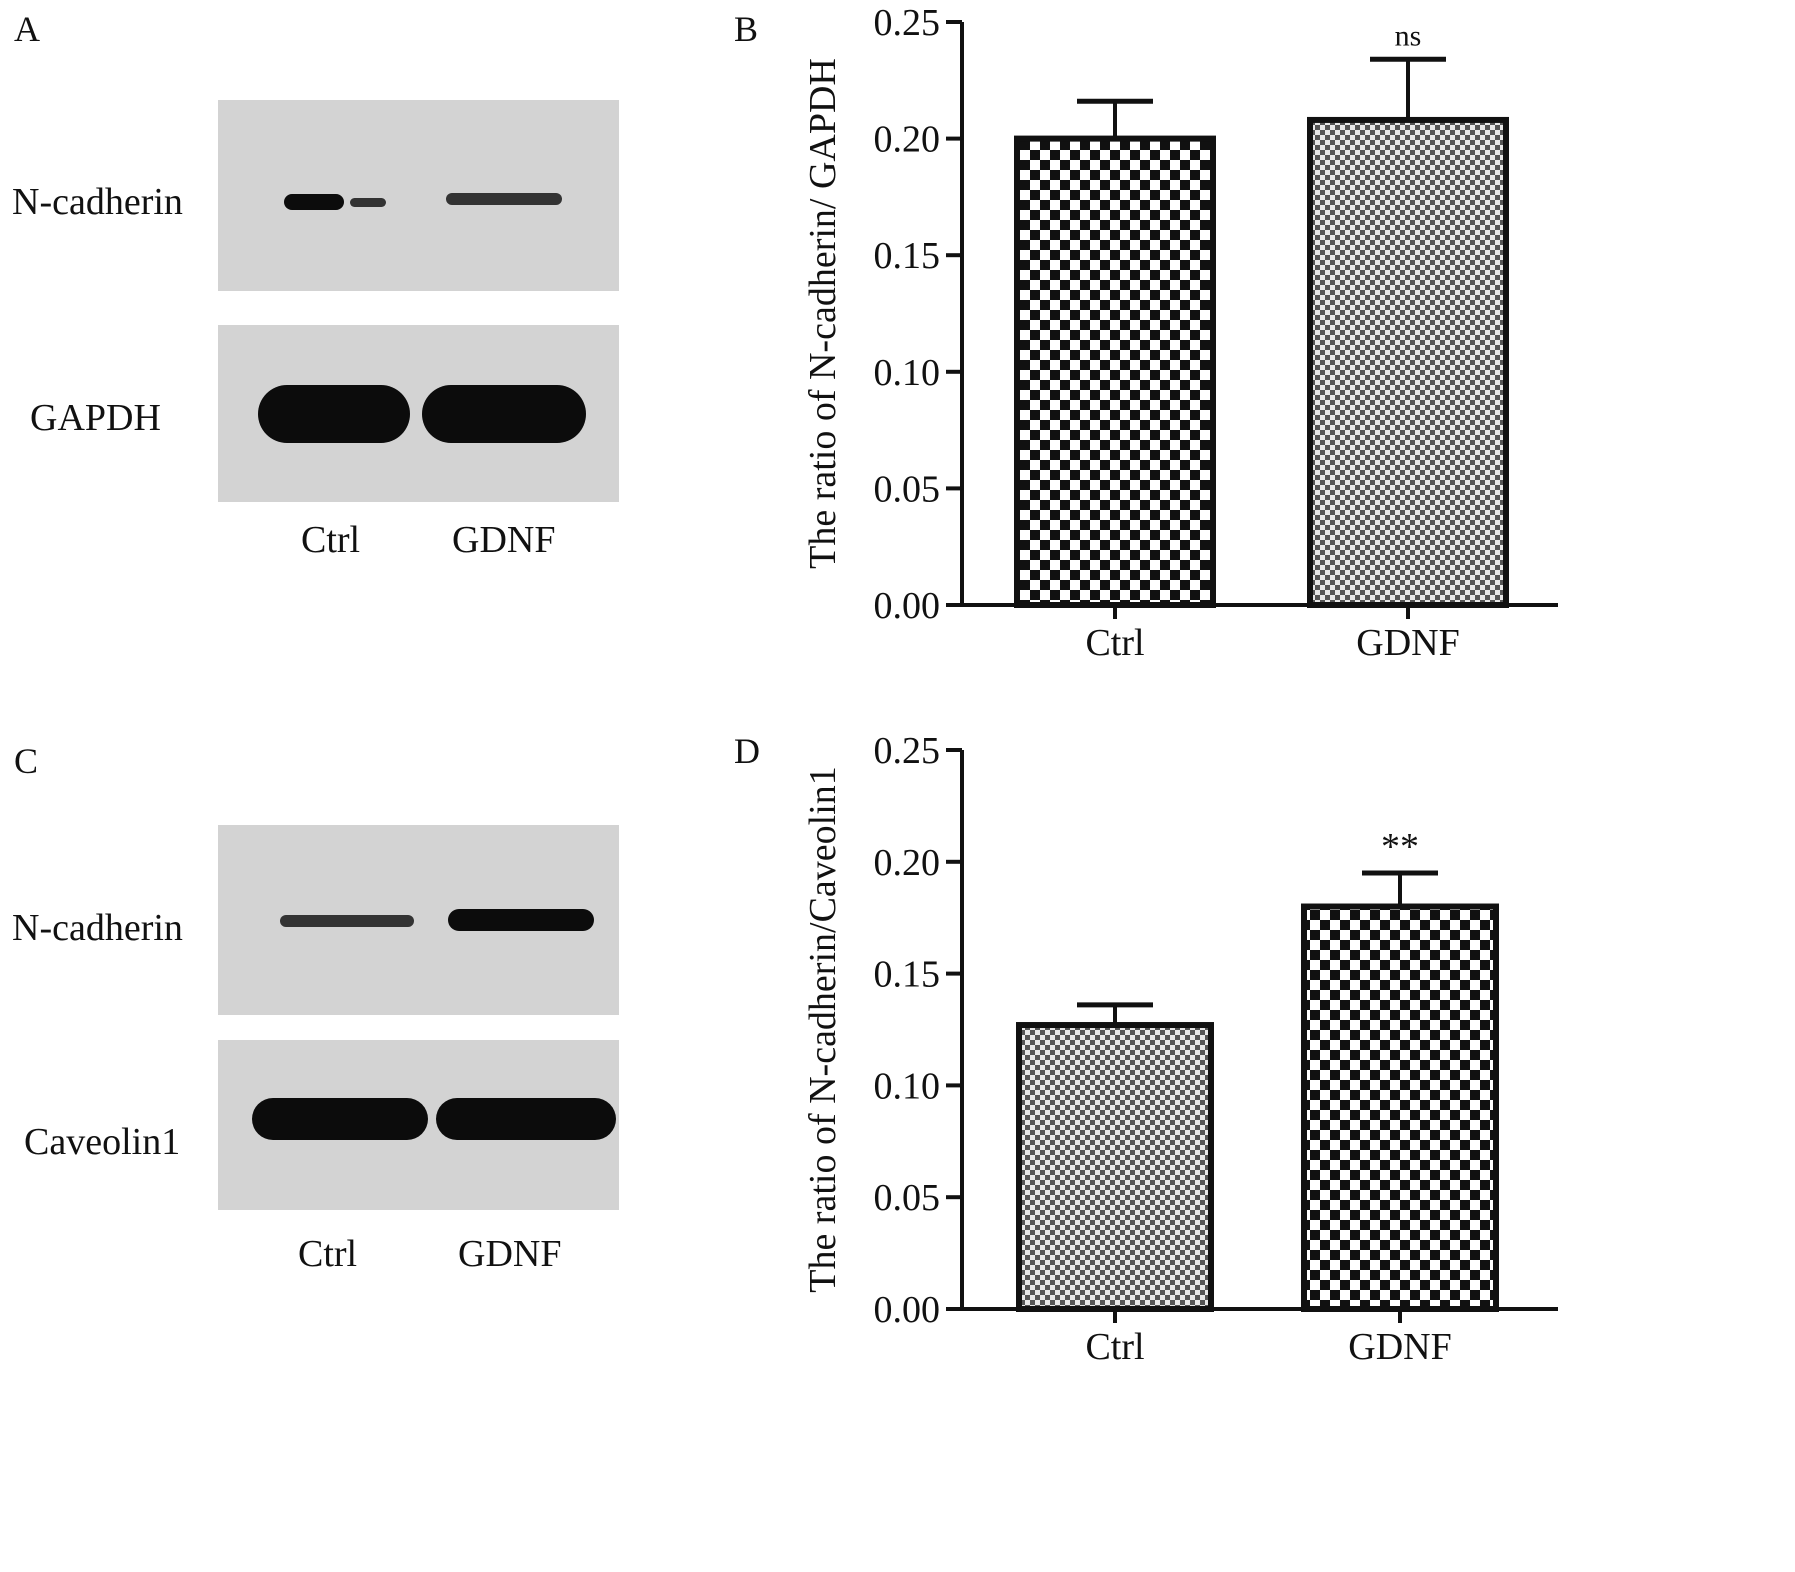  What do you see at coordinates (95, 418) in the screenshot?
I see `blot-a-label-gapdh: GAPDH` at bounding box center [95, 418].